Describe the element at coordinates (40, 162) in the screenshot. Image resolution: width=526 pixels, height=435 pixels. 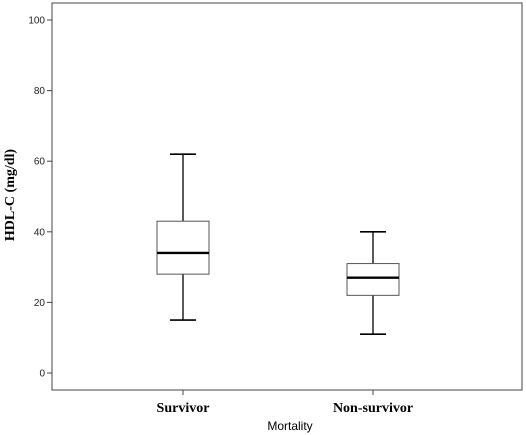
I see `y-tick-label: 60` at that location.